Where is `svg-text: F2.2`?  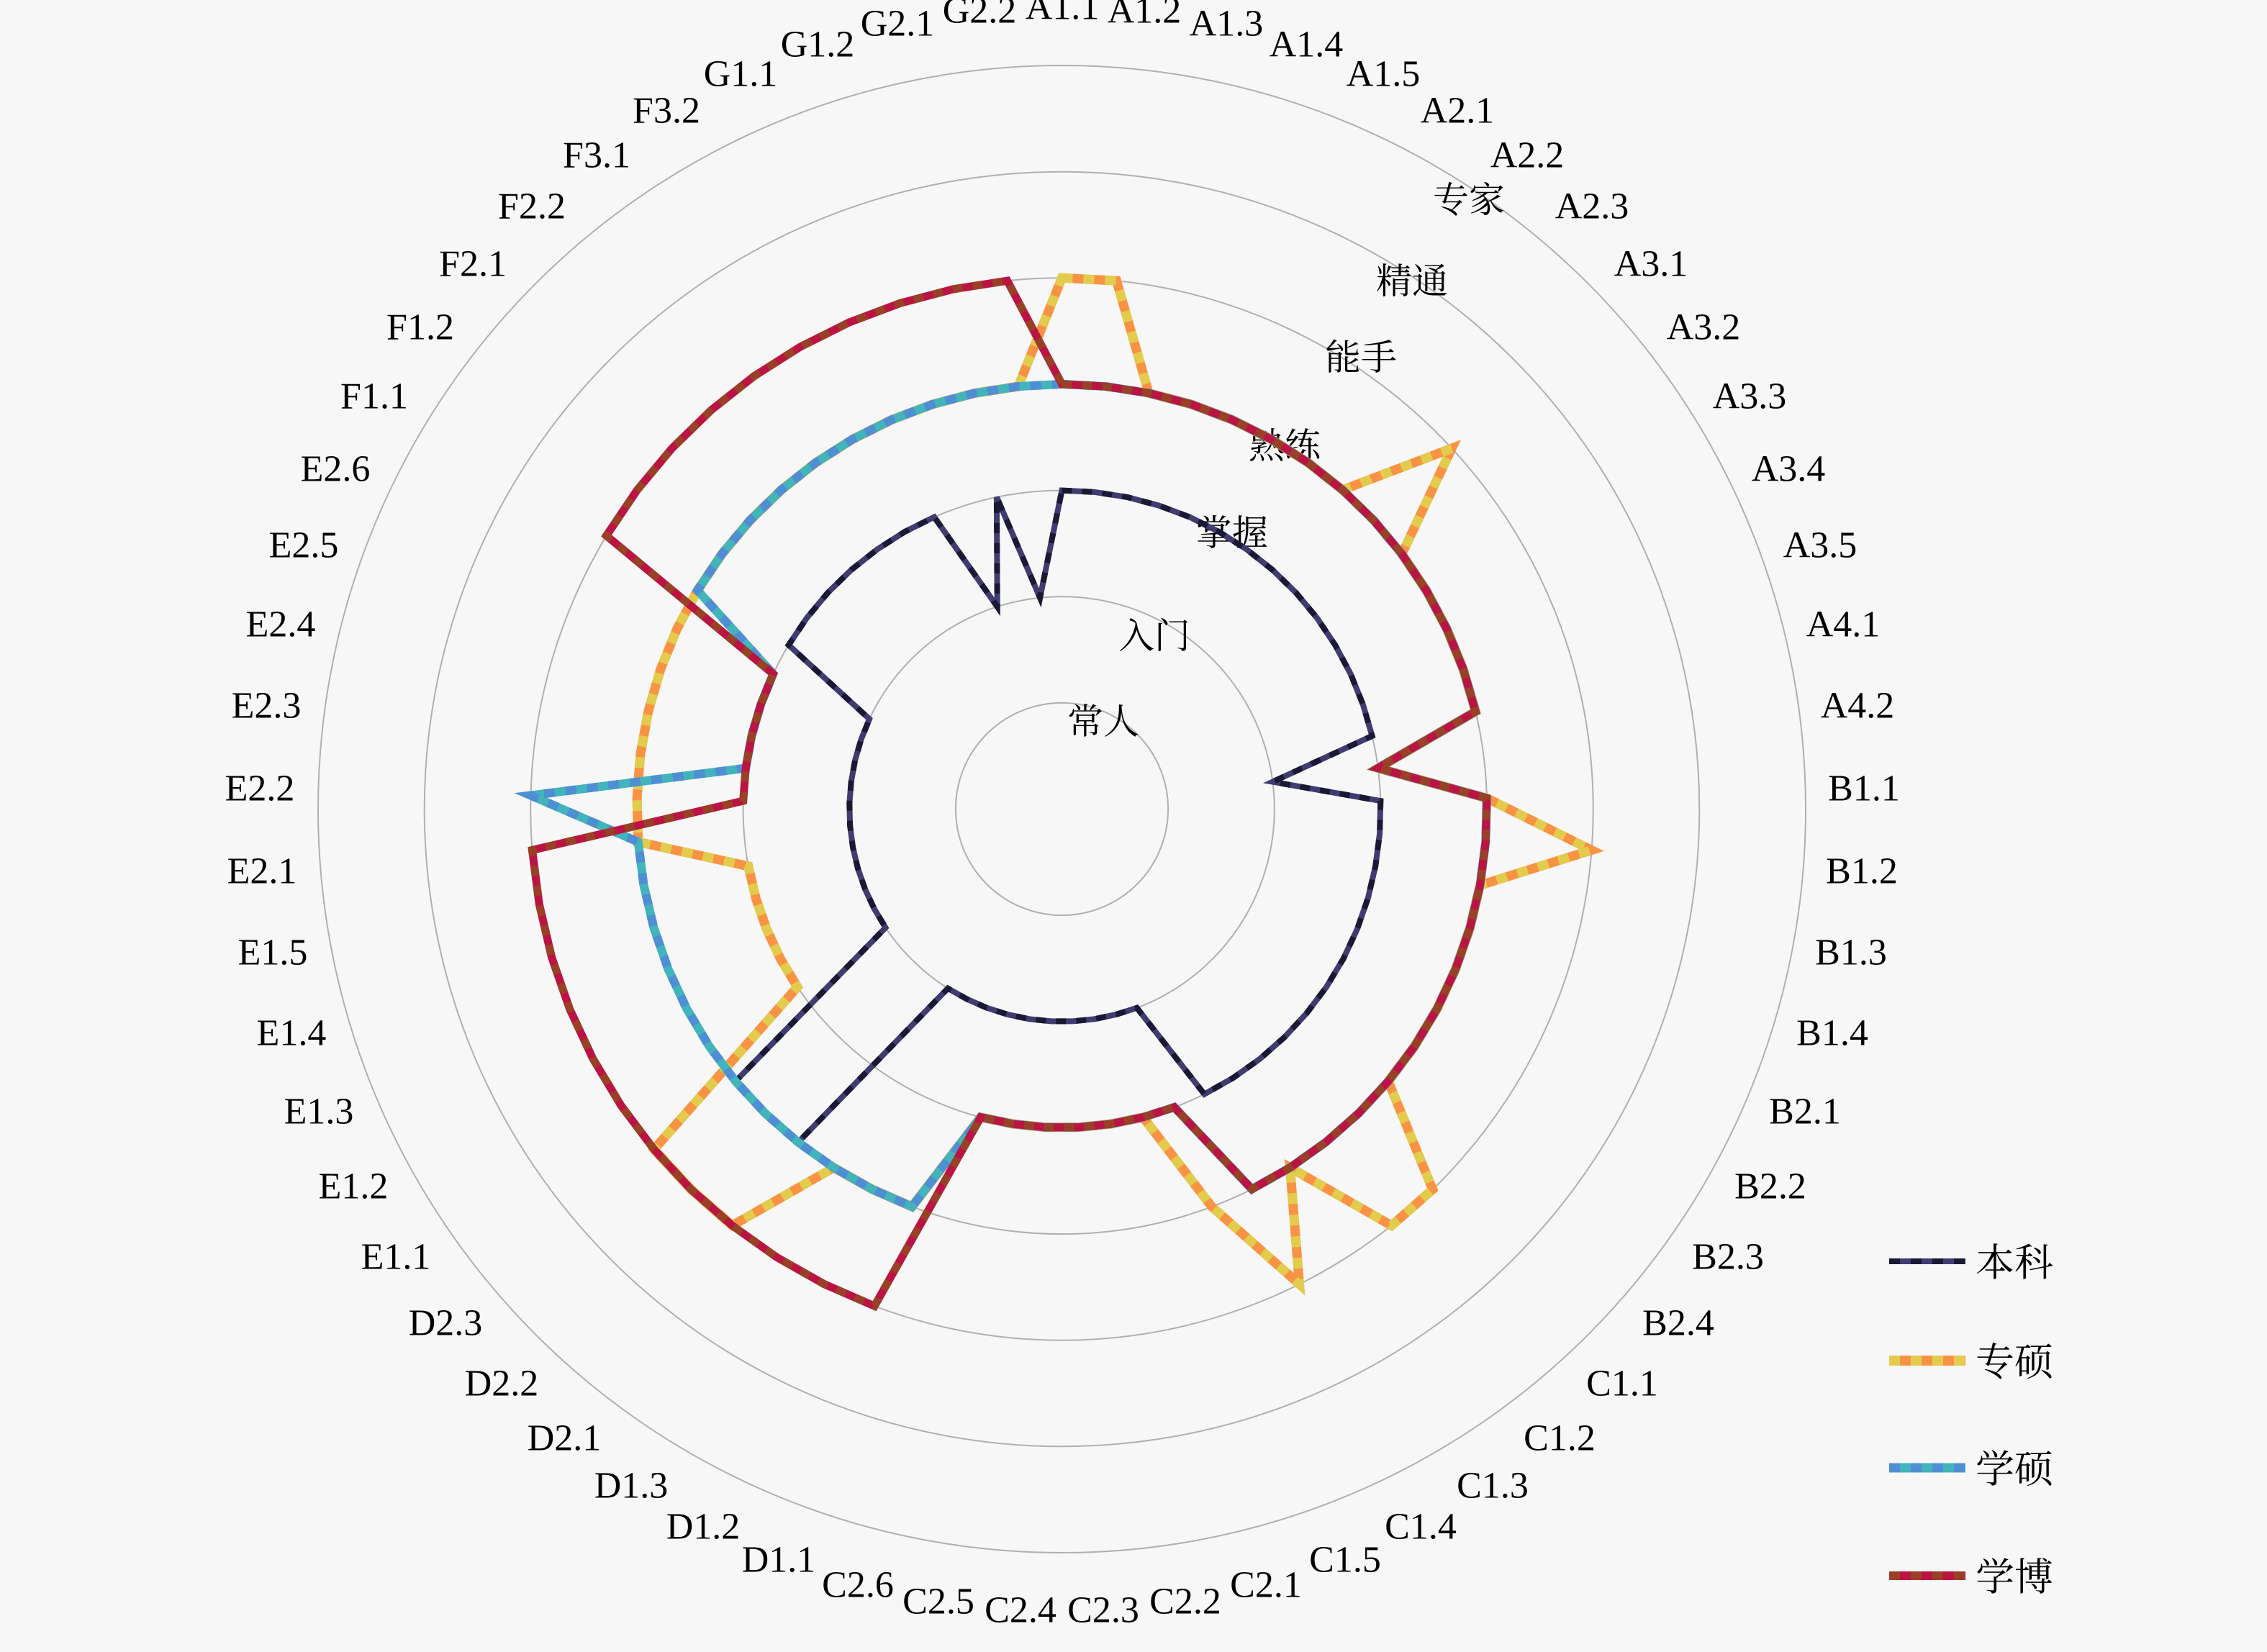
svg-text: F2.2 is located at coordinates (532, 206).